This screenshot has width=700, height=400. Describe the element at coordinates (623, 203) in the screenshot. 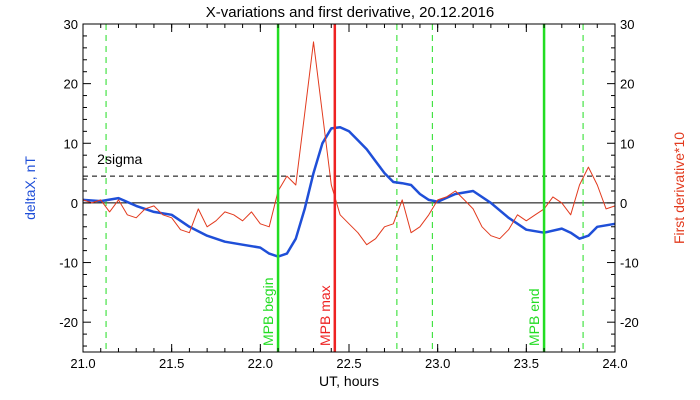

I see `y-tick-label-right: 0` at that location.